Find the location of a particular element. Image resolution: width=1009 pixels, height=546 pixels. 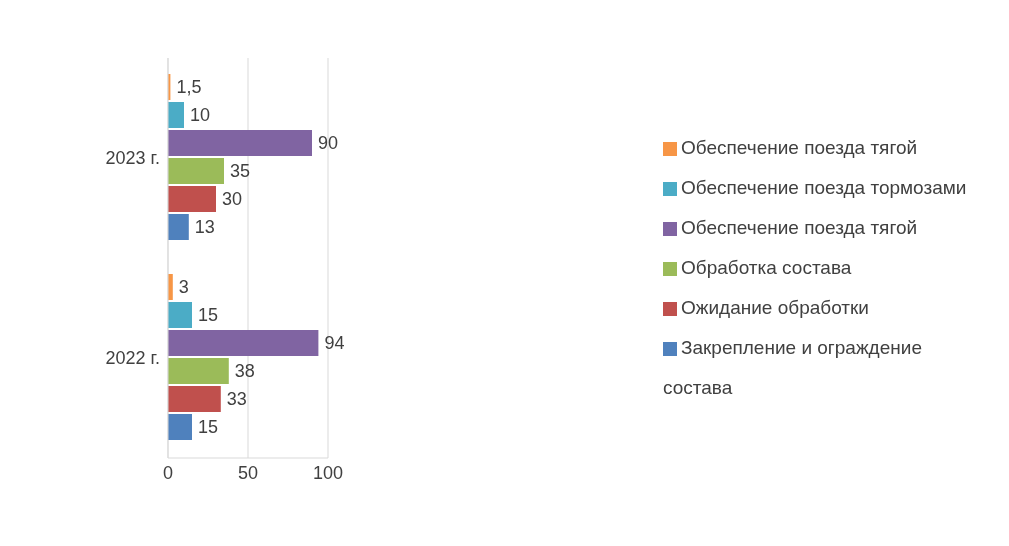

data-label: 90 is located at coordinates (328, 143).